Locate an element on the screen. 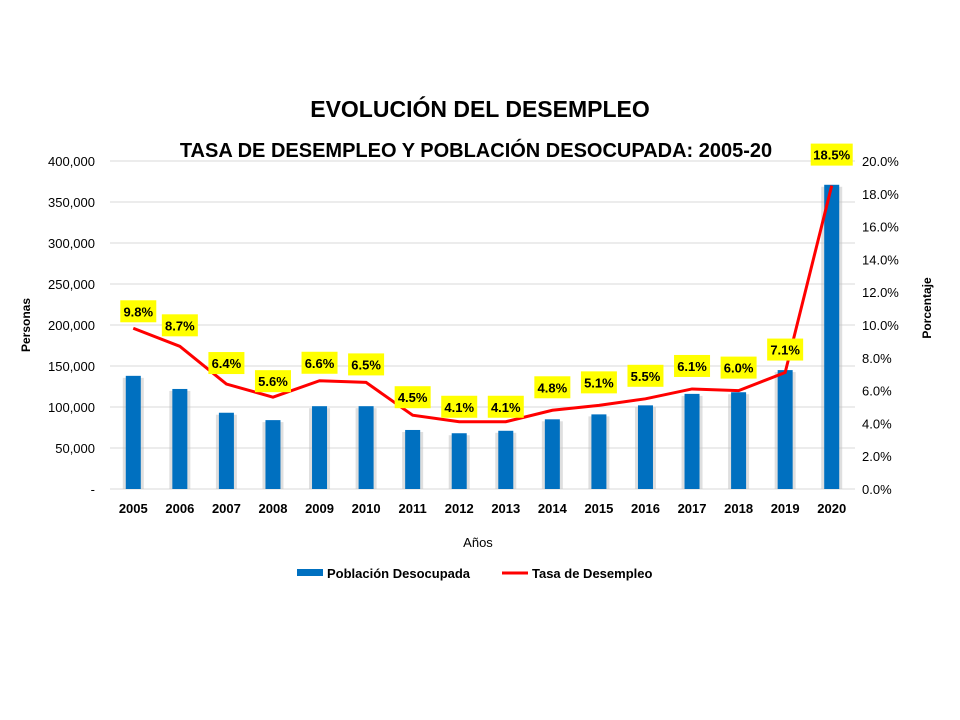  y-tick-label: 400,000 is located at coordinates (71, 161).